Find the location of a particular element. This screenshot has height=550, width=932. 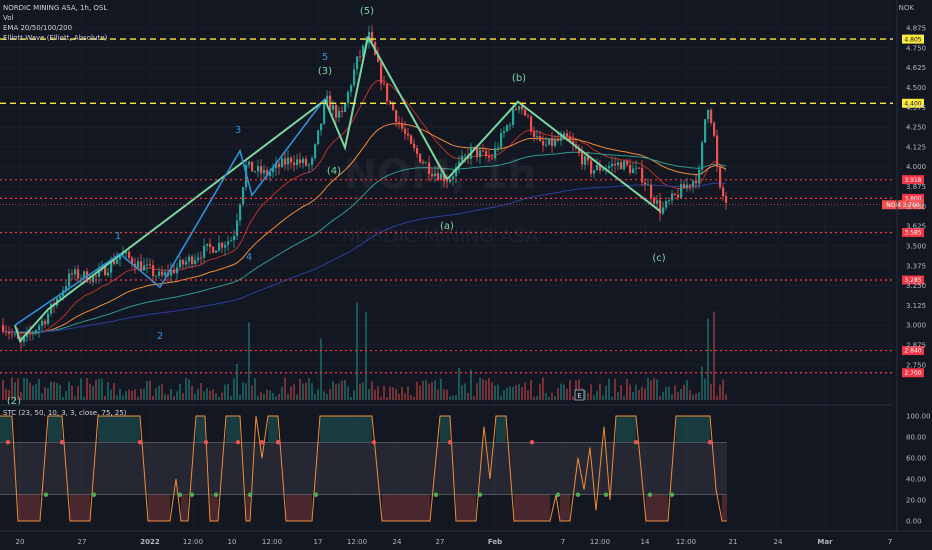

legend-ema: EMA 20/50/100/200 is located at coordinates (38, 28).